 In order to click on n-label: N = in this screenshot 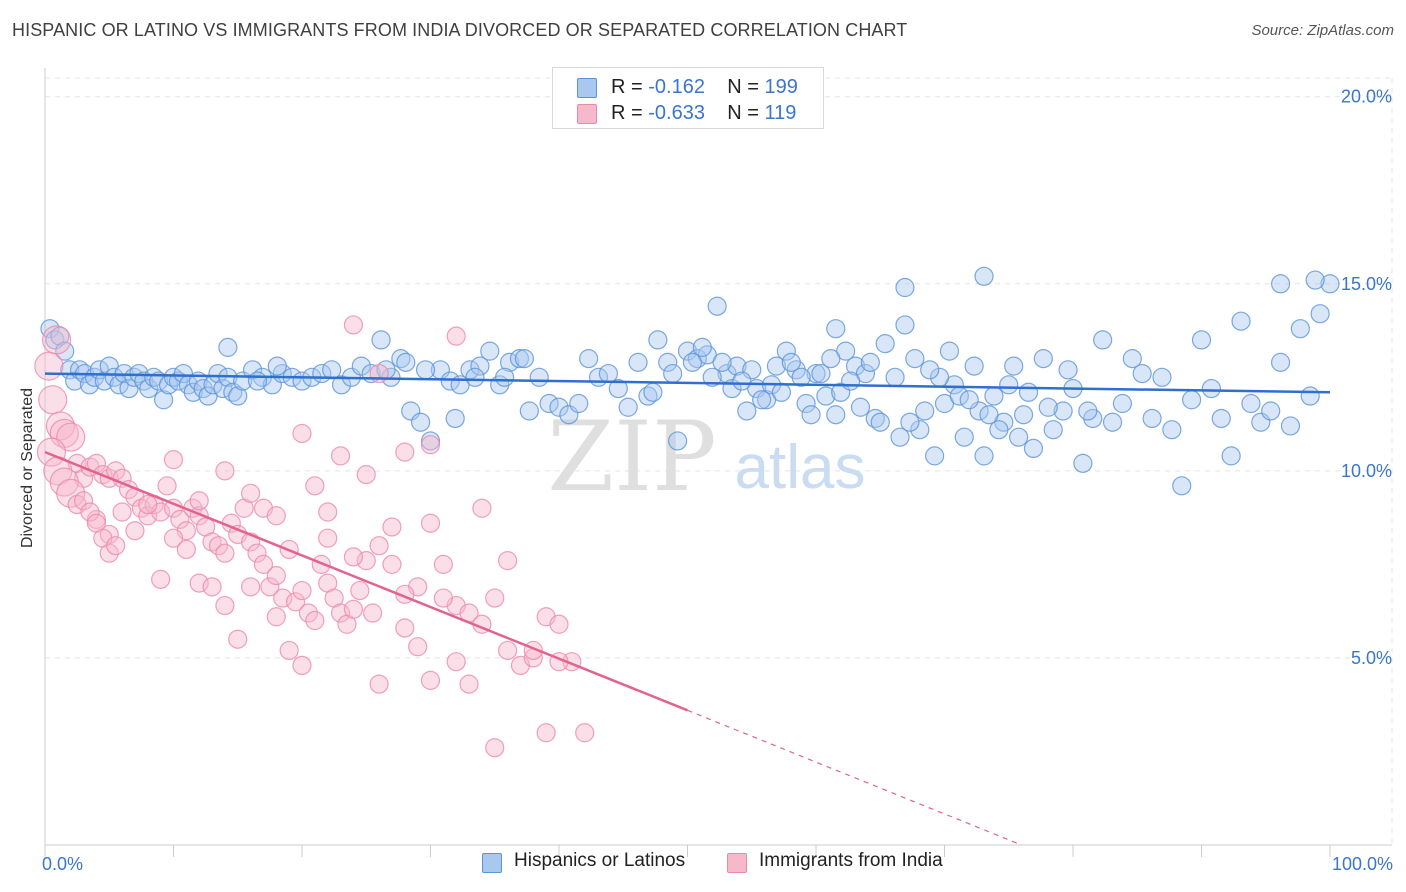, I will do `click(743, 113)`.